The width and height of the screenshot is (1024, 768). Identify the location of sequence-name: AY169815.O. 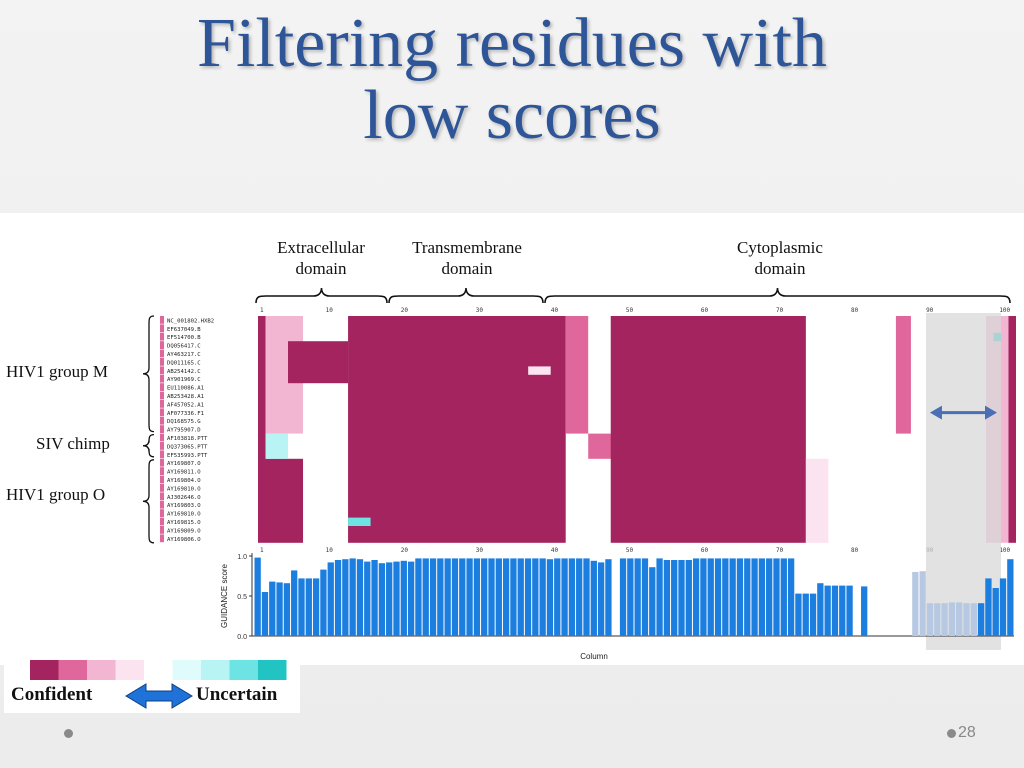
(184, 523).